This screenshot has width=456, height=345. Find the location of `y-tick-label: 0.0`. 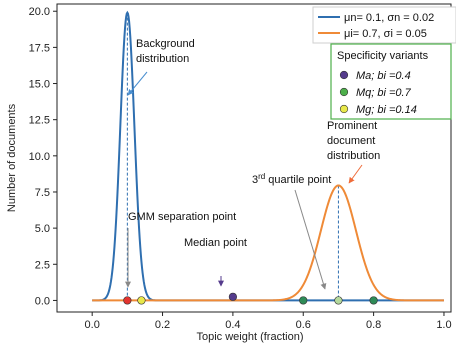

y-tick-label: 0.0 is located at coordinates (42, 301).